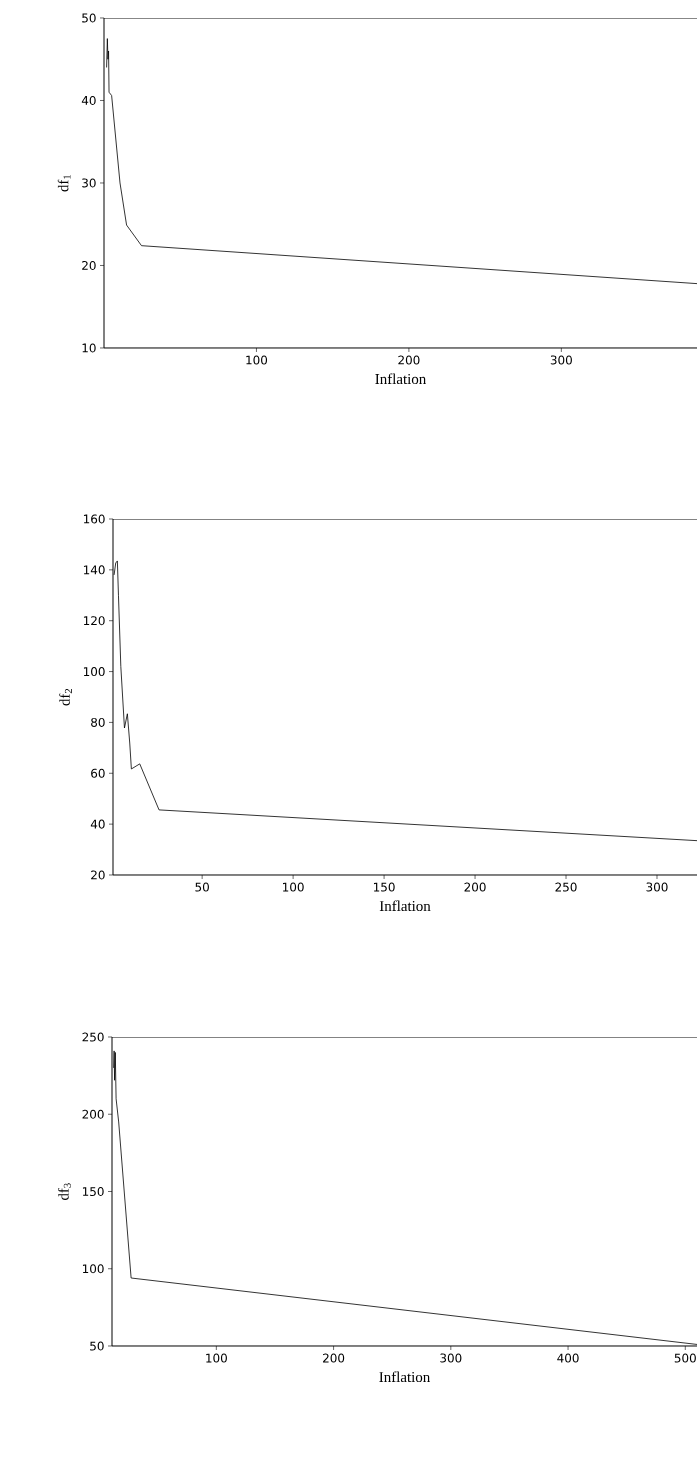  I want to click on y-tick-label: 80, so click(98, 722).